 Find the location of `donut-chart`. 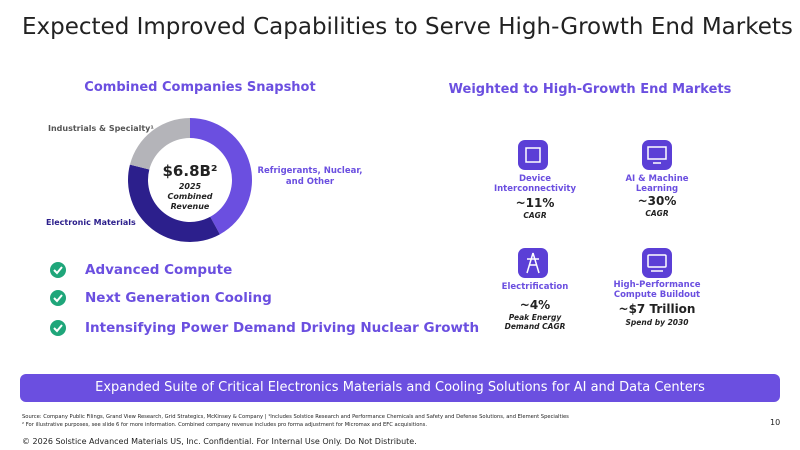

donut-chart is located at coordinates (190, 180).